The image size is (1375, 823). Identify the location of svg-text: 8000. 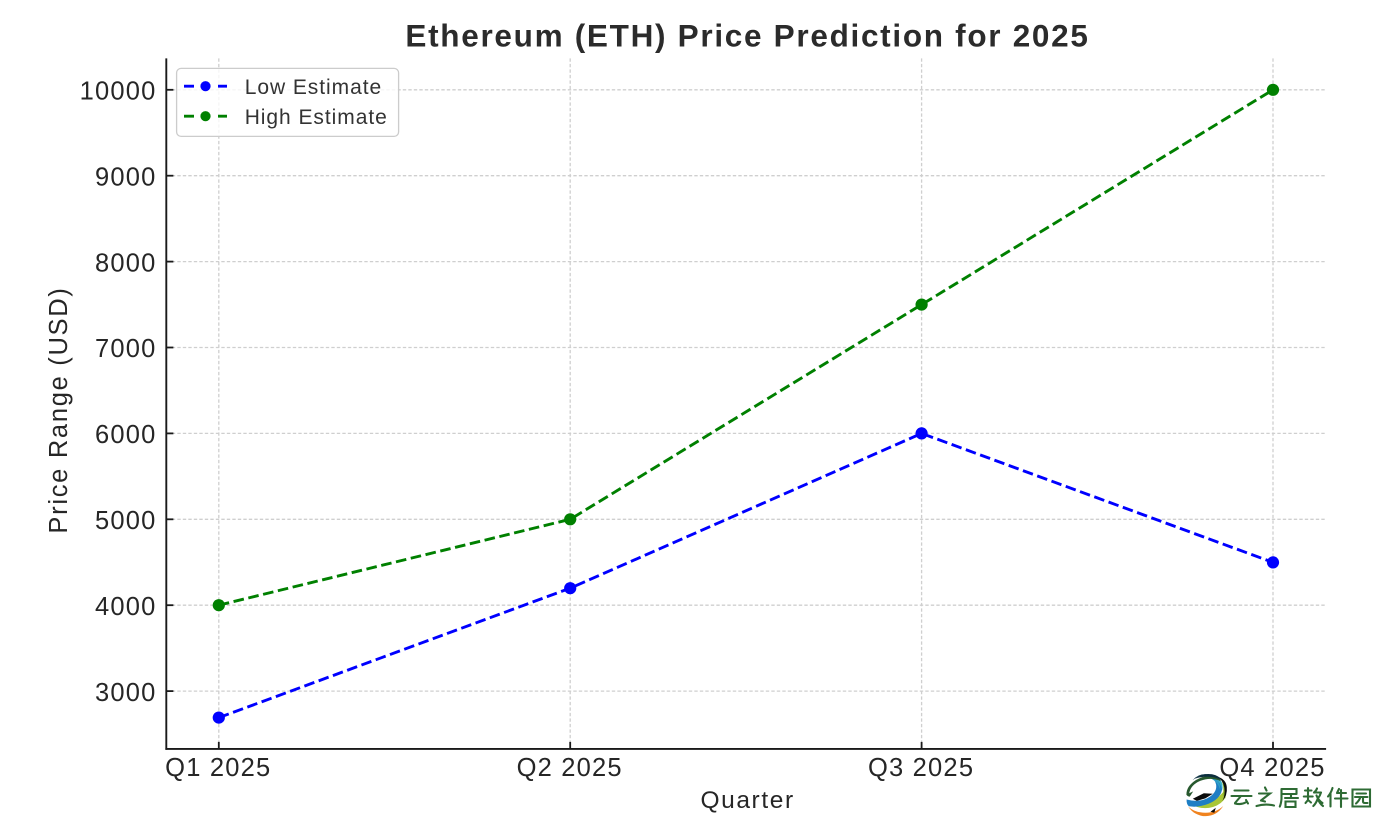
(126, 263).